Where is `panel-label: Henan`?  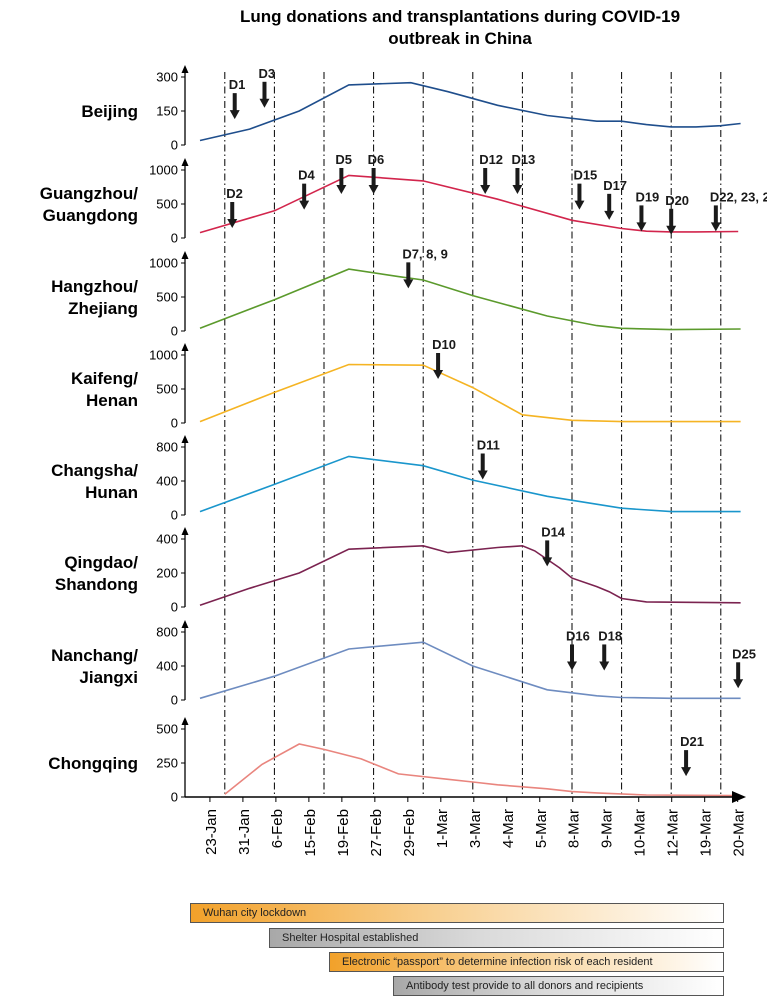
panel-label: Henan is located at coordinates (112, 400).